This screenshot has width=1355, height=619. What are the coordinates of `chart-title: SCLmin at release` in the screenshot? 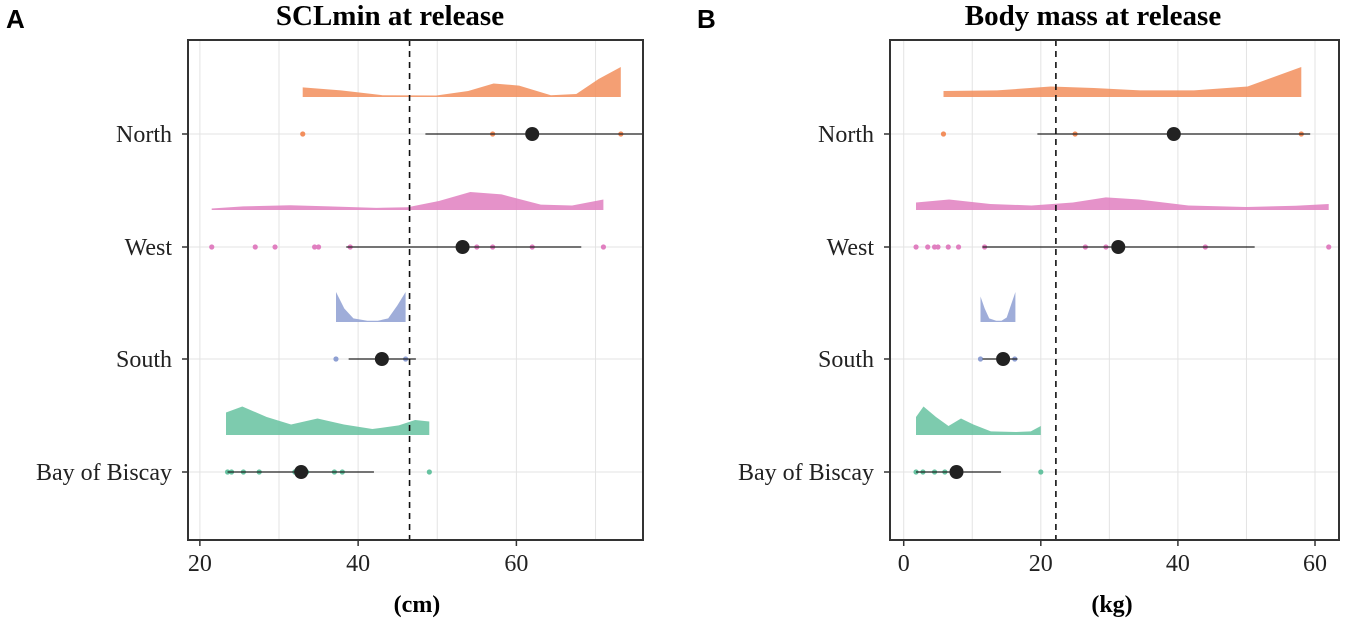 It's located at (390, 16).